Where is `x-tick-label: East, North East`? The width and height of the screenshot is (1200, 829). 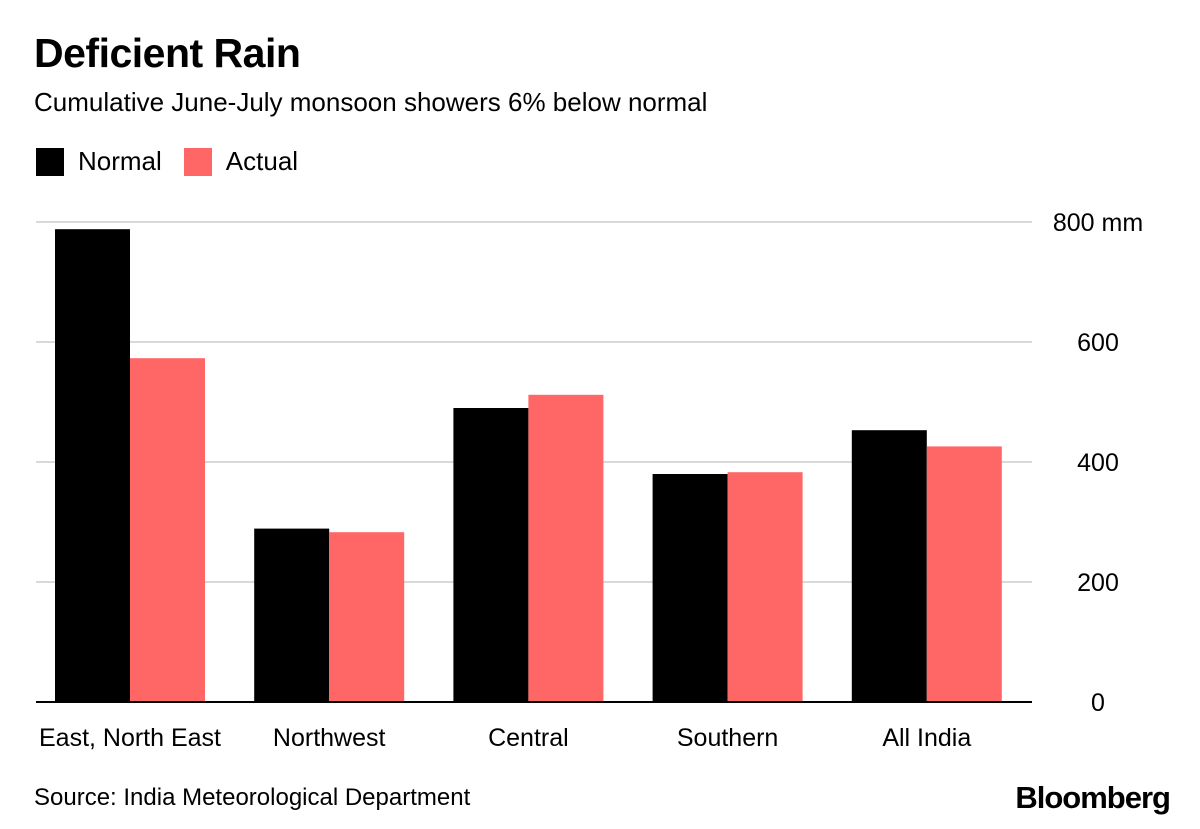
x-tick-label: East, North East is located at coordinates (130, 738).